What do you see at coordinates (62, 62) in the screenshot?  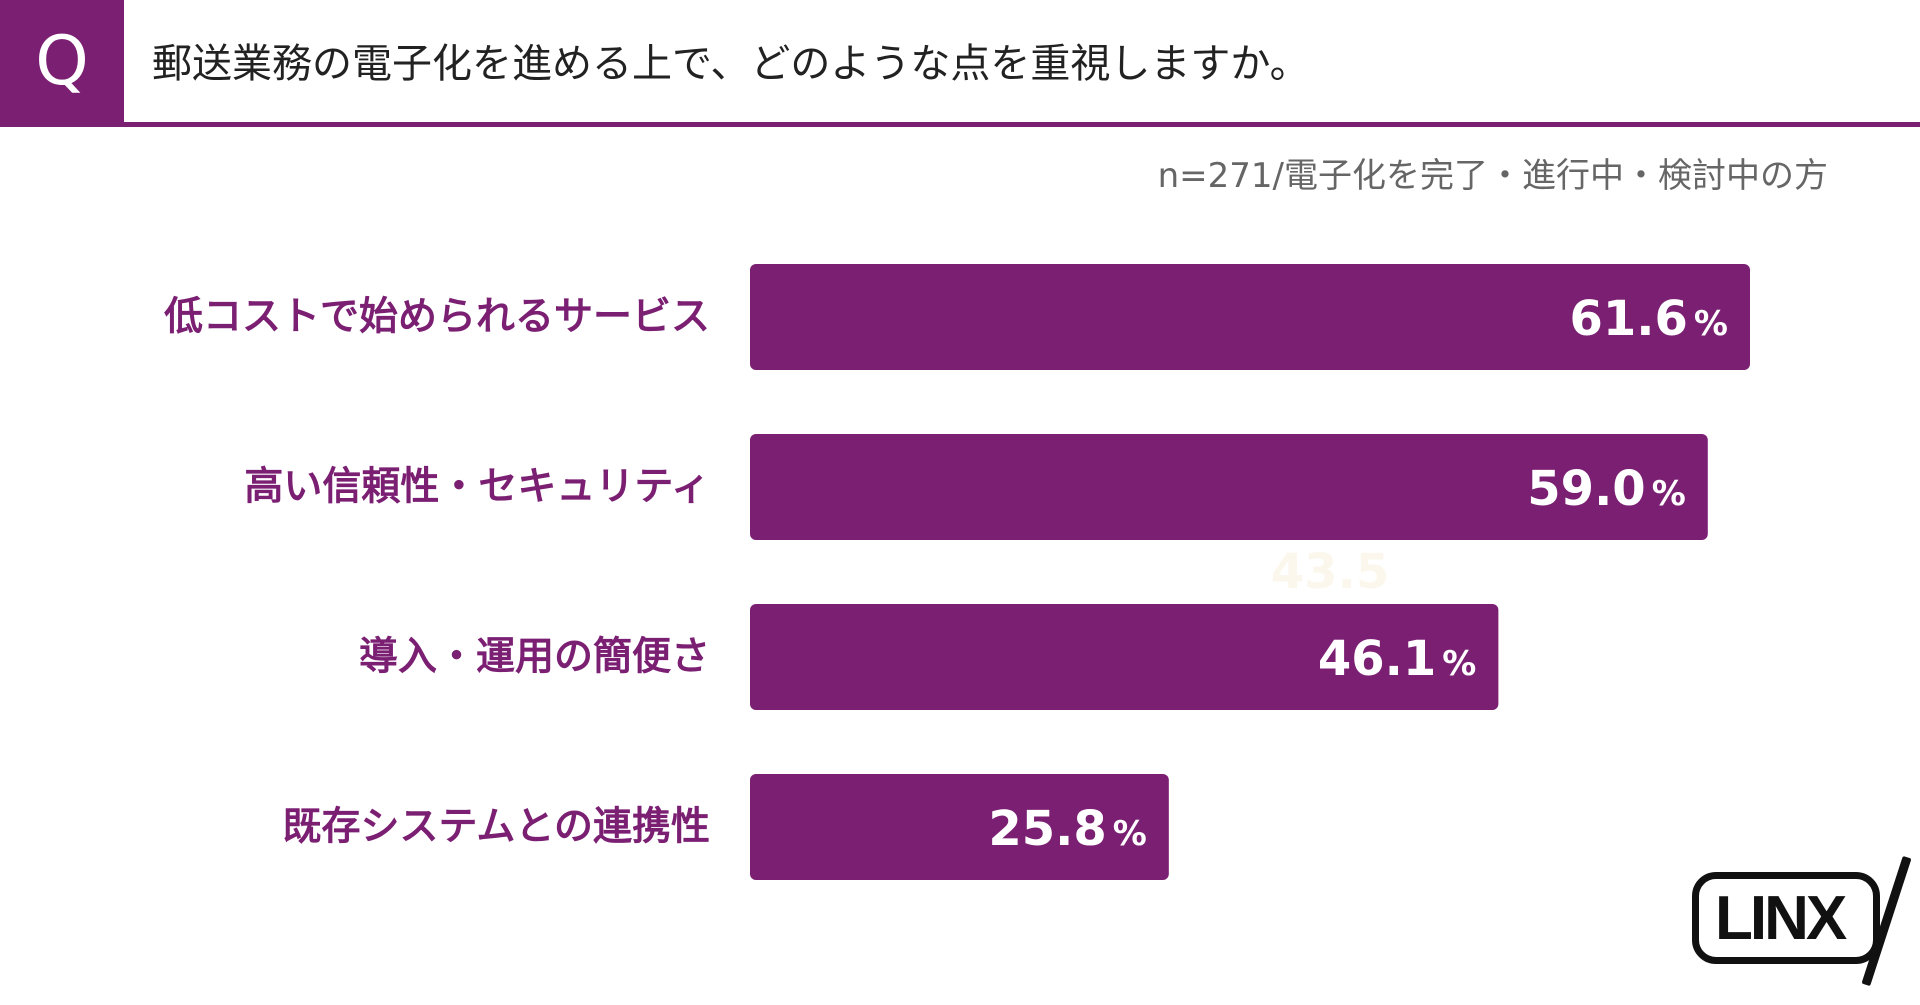 I see `question-mark-box: Q` at bounding box center [62, 62].